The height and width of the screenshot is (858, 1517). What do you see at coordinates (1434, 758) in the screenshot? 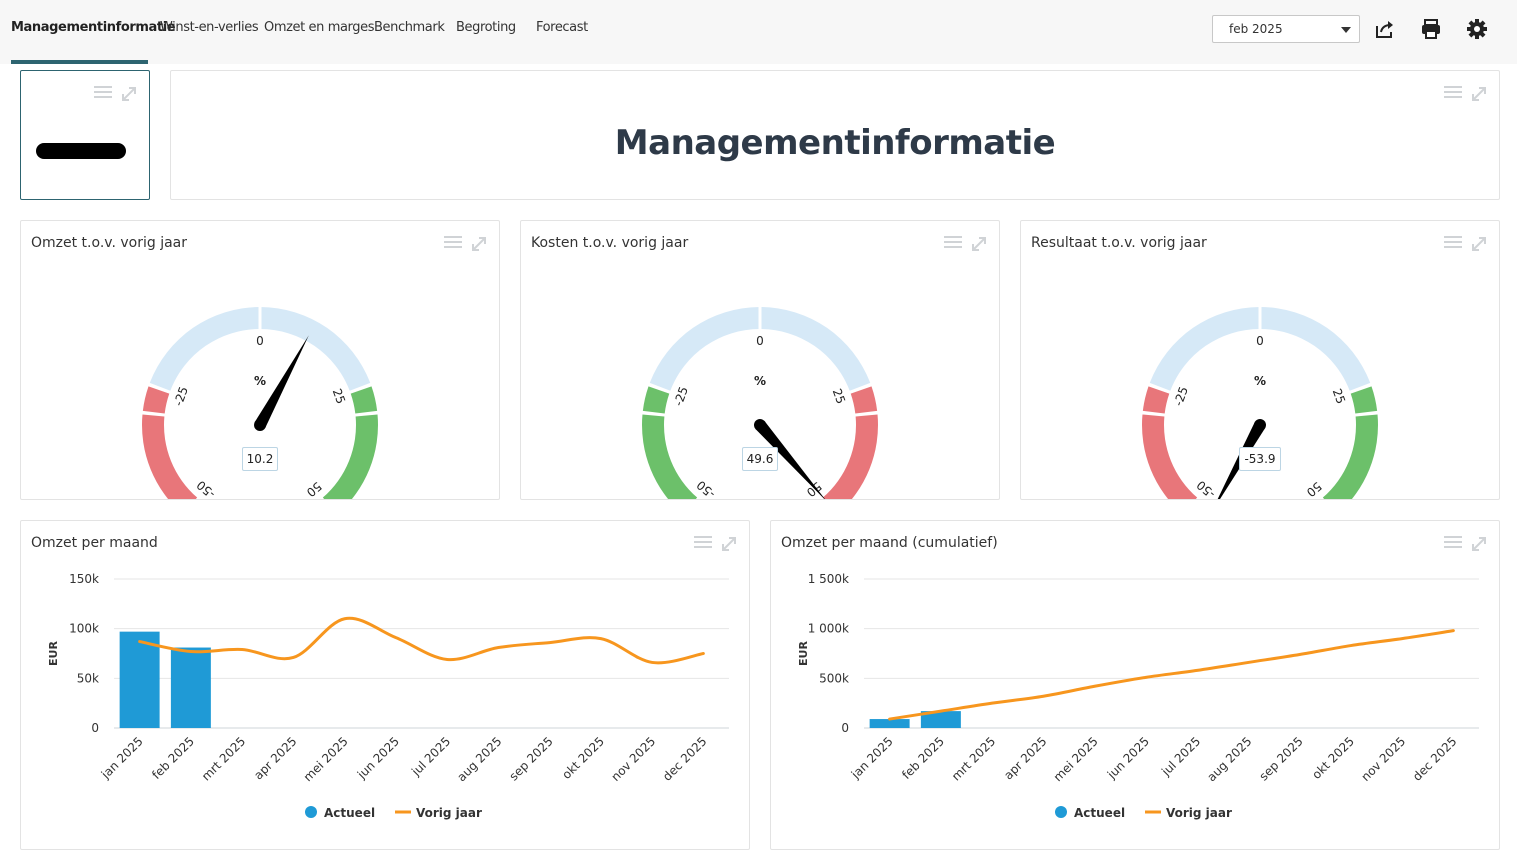
I see `x-tick-label: dec 2025` at bounding box center [1434, 758].